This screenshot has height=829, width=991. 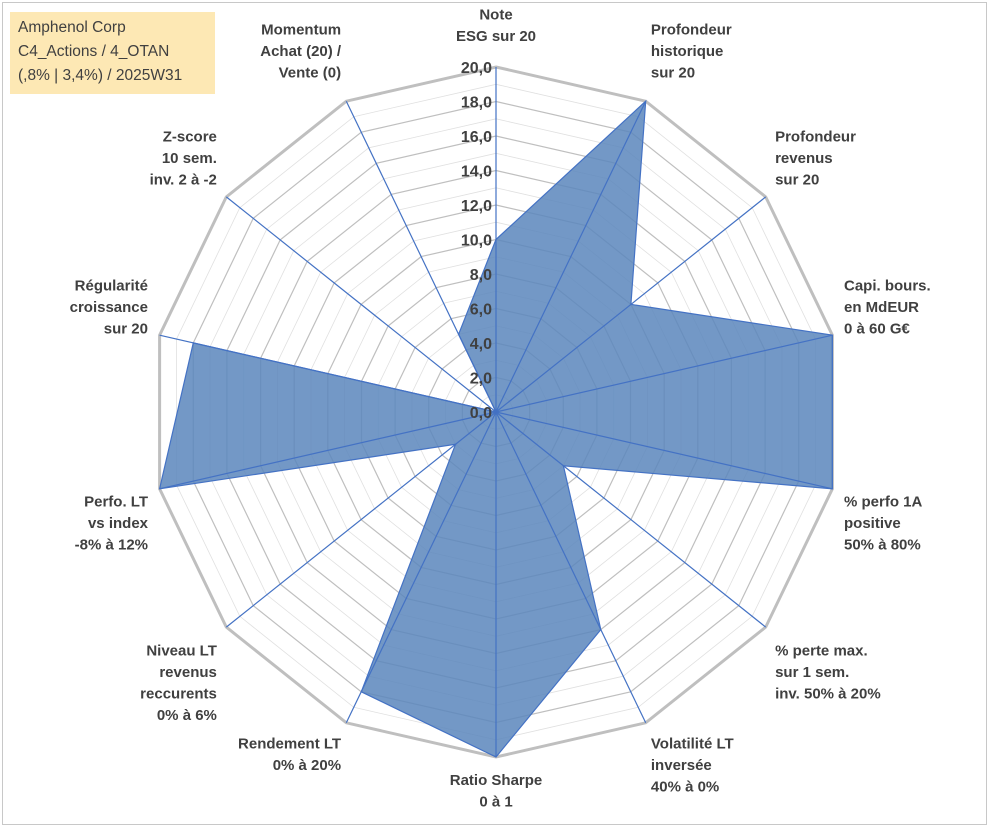 What do you see at coordinates (496, 26) in the screenshot?
I see `axis-label: Note ESG sur 20` at bounding box center [496, 26].